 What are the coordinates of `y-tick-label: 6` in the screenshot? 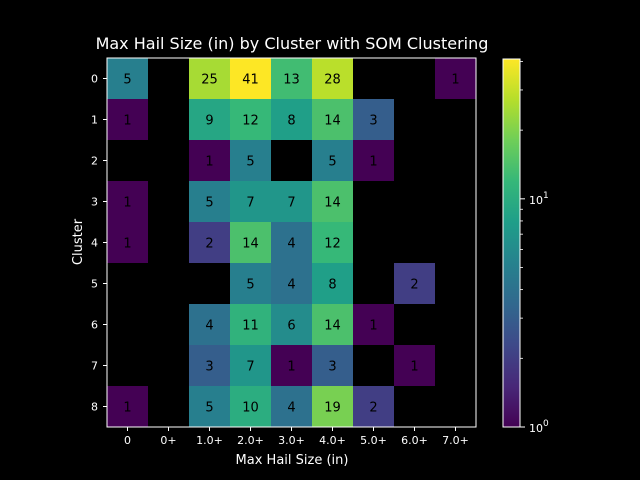 It's located at (94, 325).